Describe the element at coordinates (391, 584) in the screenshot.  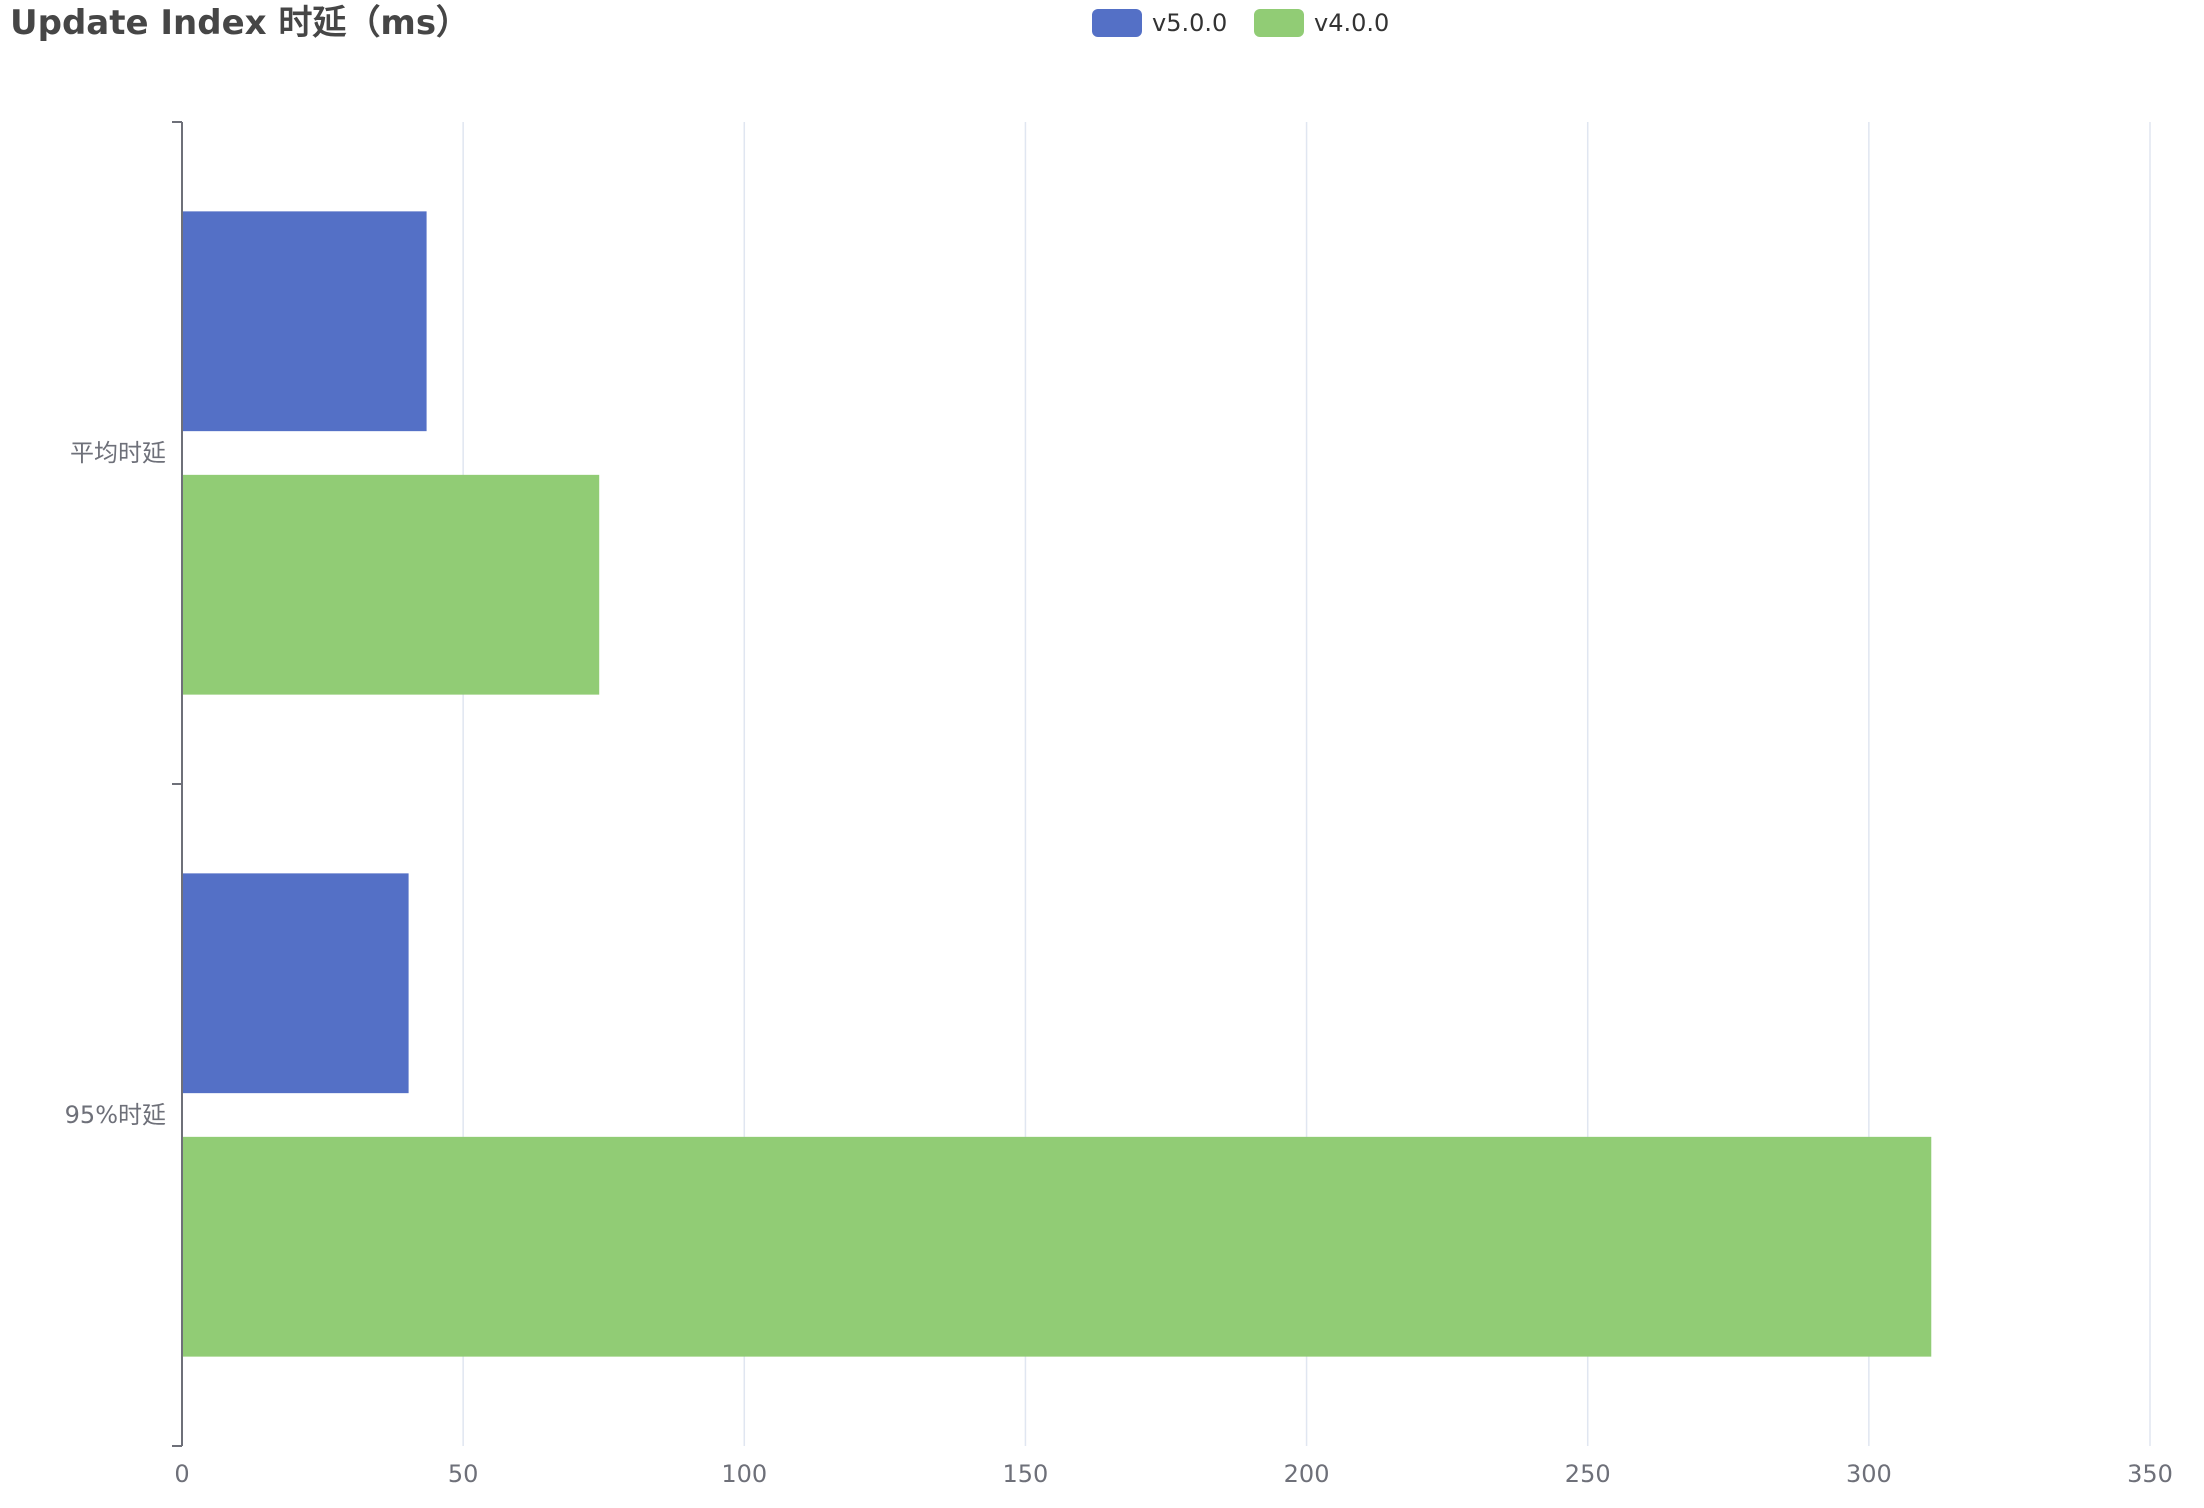
I see `bar-v4.0.0-0` at that location.